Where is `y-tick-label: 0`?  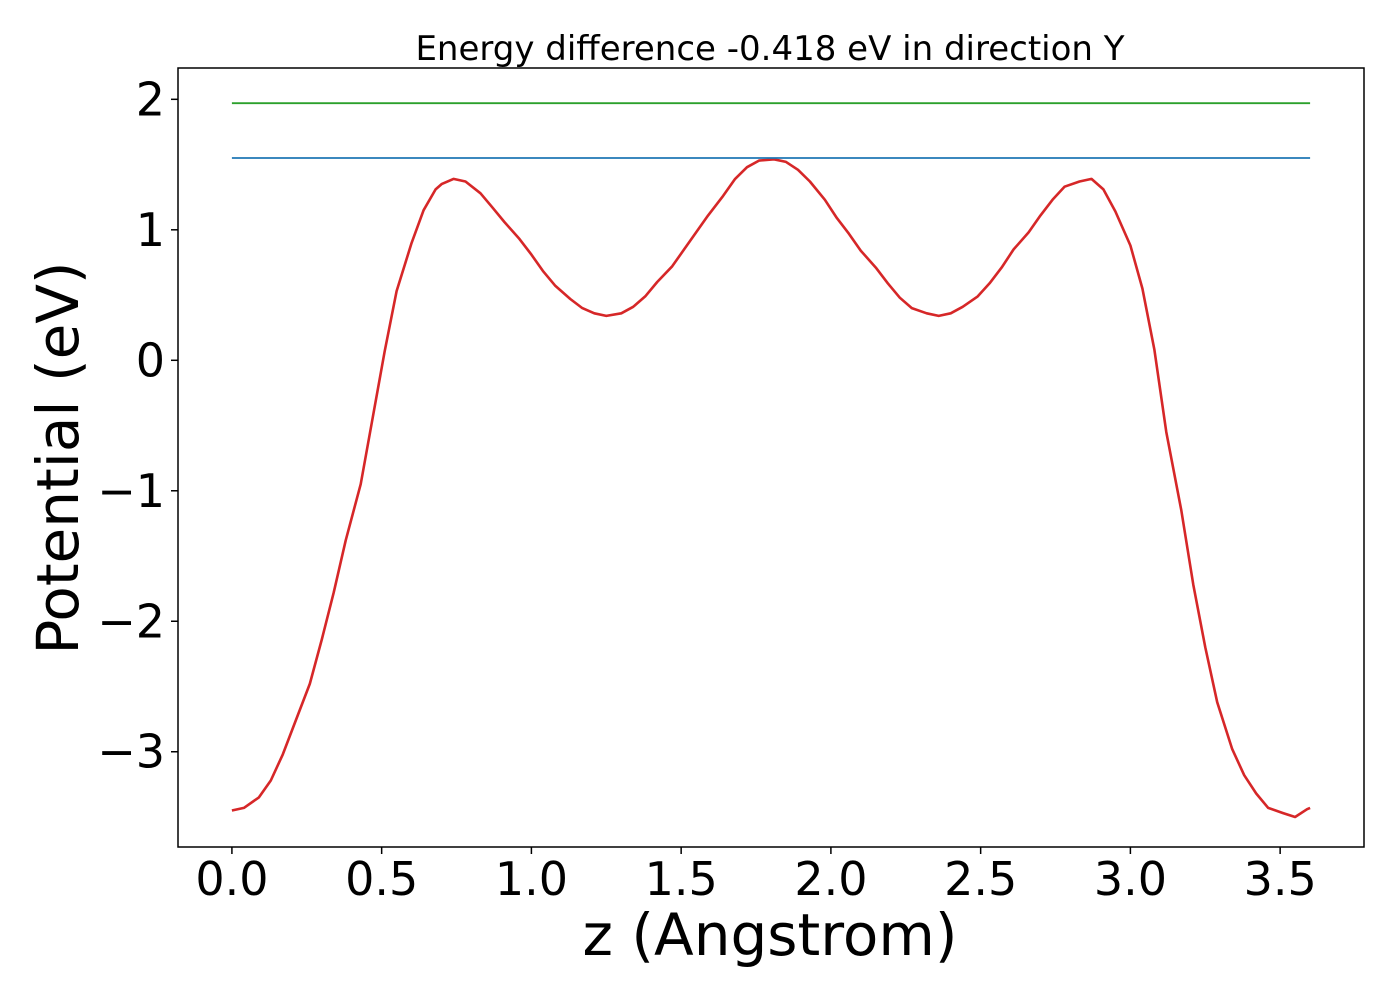 y-tick-label: 0 is located at coordinates (150, 360).